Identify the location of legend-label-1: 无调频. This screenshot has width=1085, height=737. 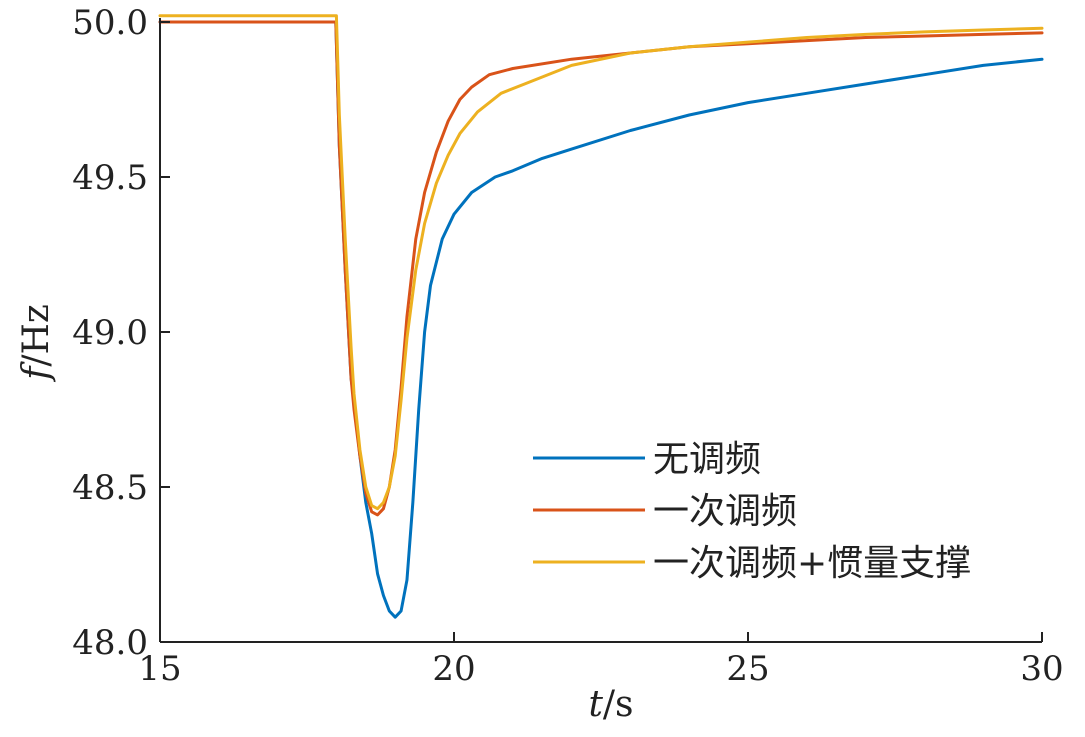
(707, 459).